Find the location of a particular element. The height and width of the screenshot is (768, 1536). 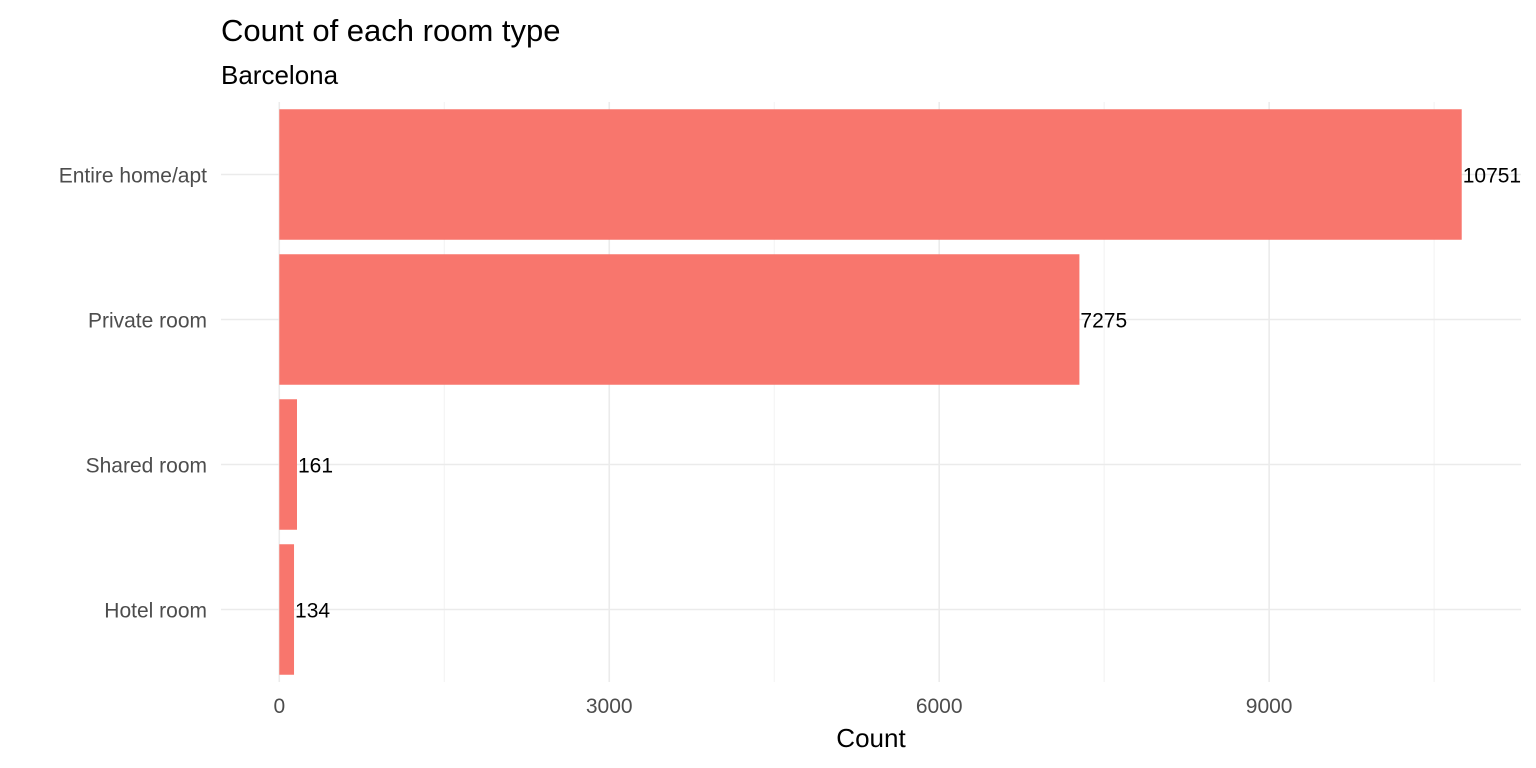

y-tick-label: Private room is located at coordinates (147, 321).